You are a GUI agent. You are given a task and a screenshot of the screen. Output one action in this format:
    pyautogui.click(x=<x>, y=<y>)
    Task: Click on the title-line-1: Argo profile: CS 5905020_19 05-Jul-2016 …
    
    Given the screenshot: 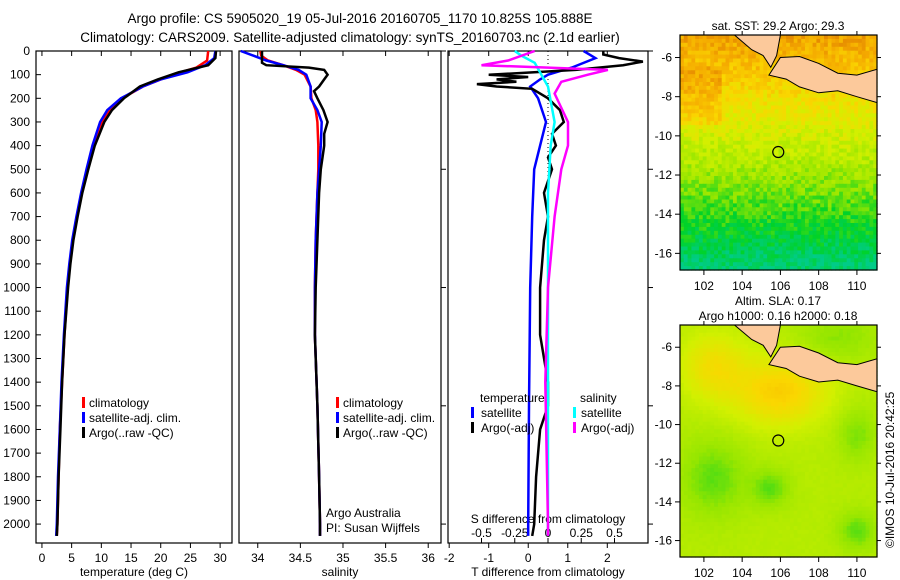 What is the action you would take?
    pyautogui.click(x=359, y=18)
    